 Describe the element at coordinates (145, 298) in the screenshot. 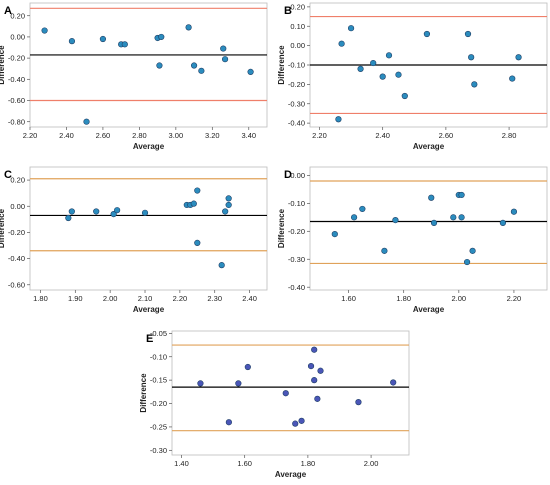

I see `x-tick-label-c: 2.10` at that location.